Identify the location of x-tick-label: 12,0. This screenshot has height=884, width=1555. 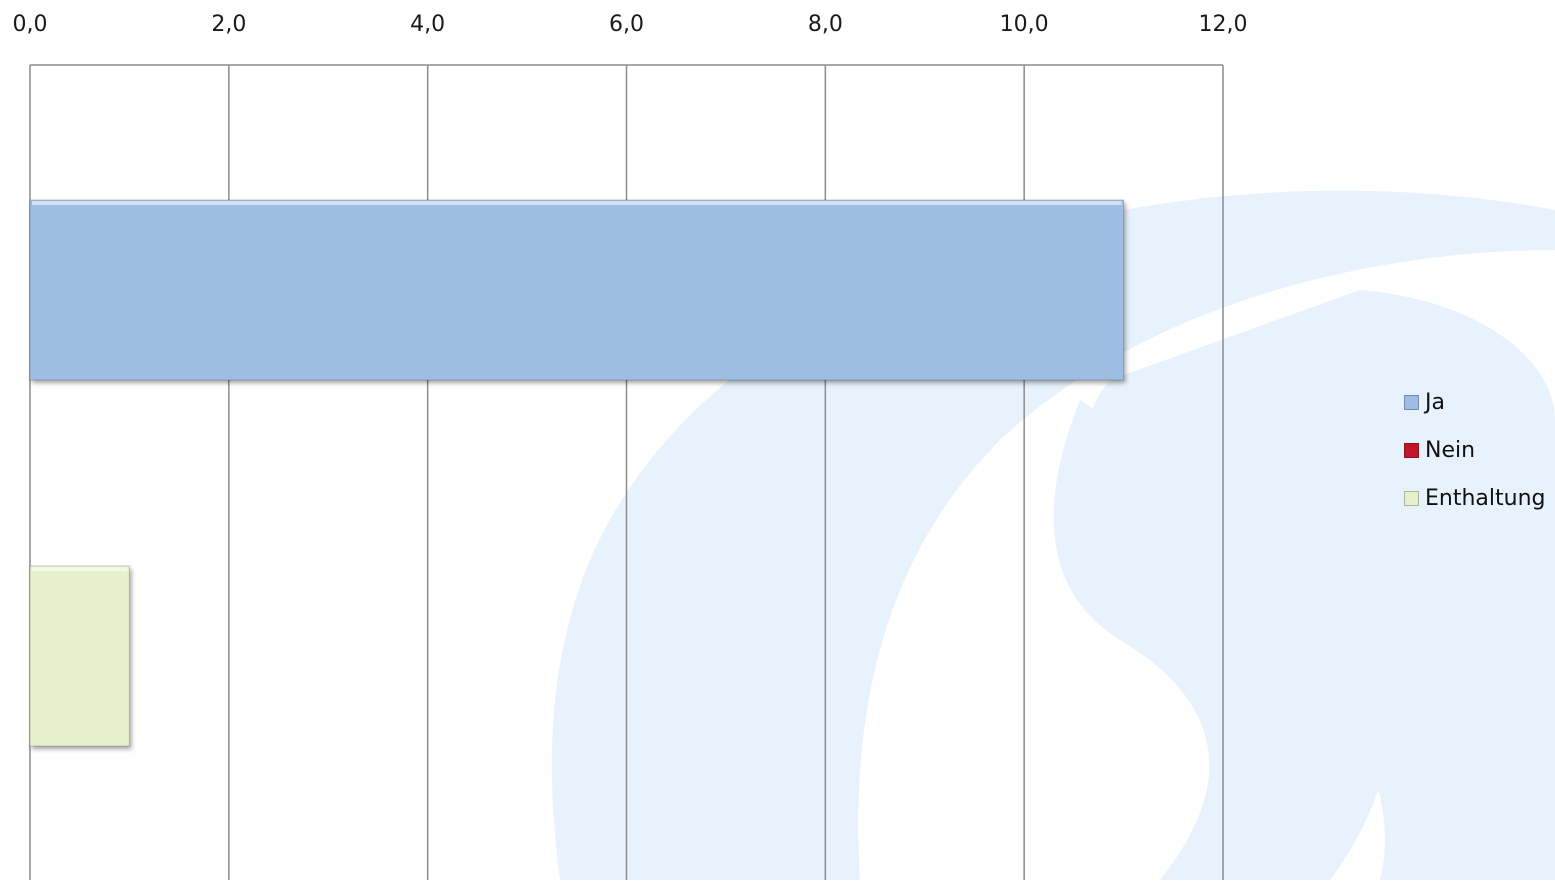
(1223, 24).